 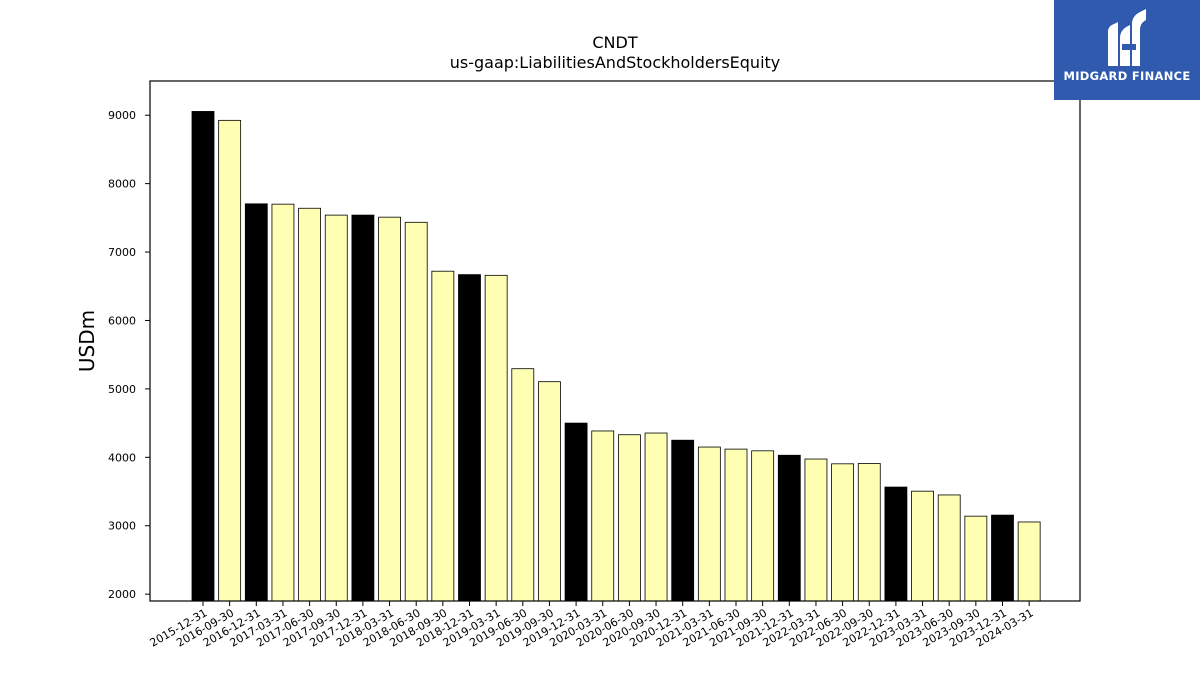 What do you see at coordinates (122, 457) in the screenshot?
I see `y-tick-label: 4000` at bounding box center [122, 457].